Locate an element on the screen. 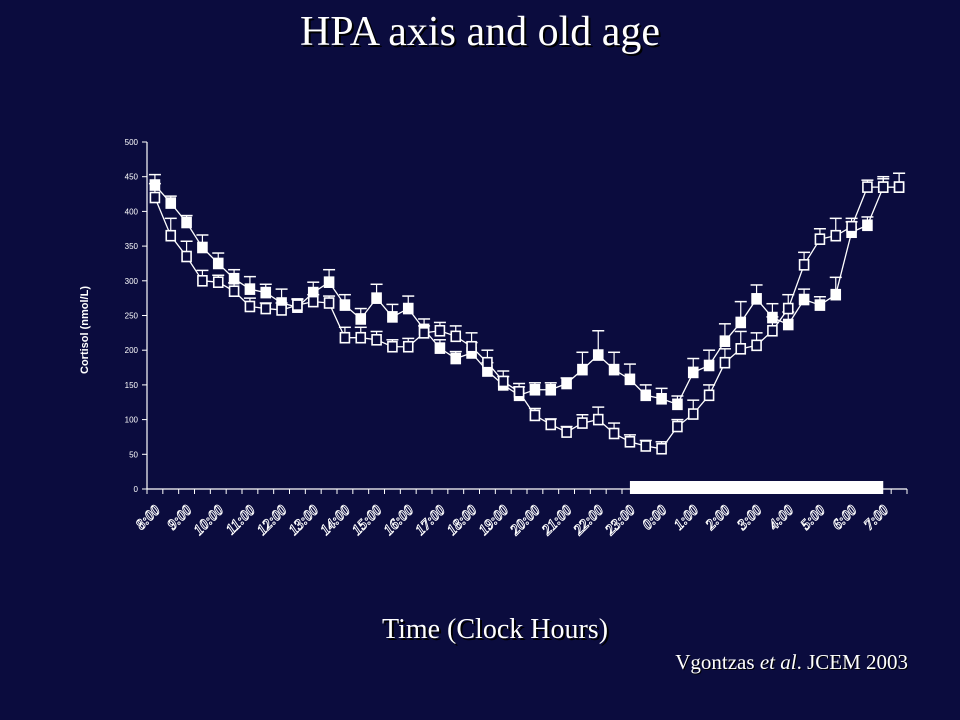 This screenshot has height=720, width=960. citation-rest: . JCEM 2003 is located at coordinates (852, 662).